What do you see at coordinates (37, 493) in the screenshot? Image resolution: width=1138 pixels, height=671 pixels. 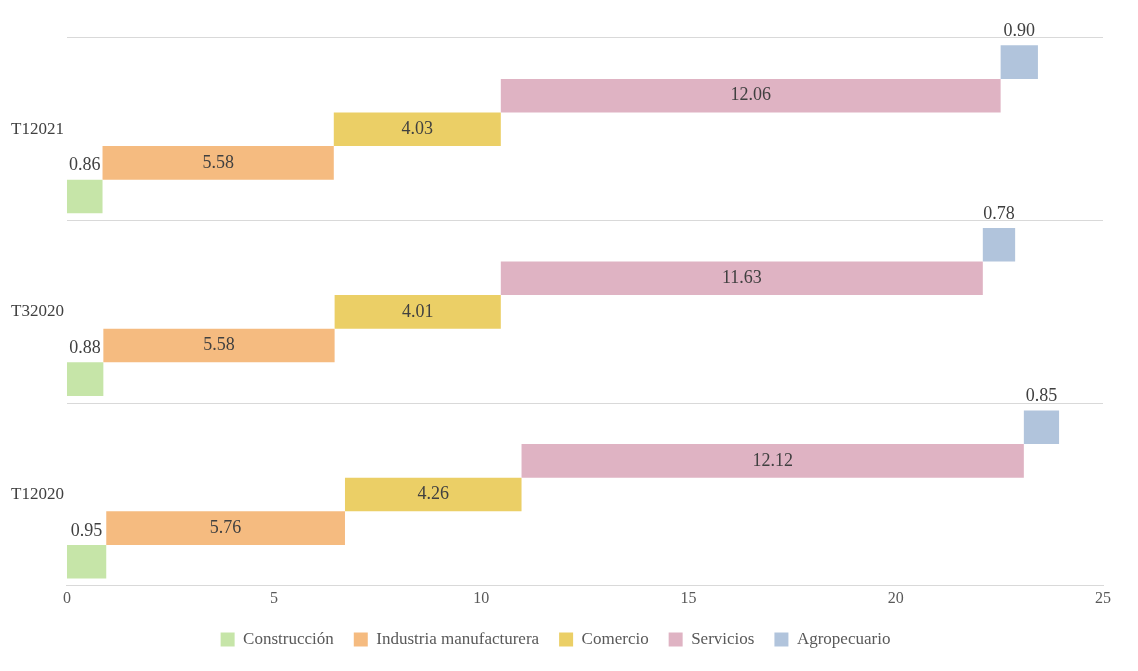 I see `y-tick-label: T12020` at bounding box center [37, 493].